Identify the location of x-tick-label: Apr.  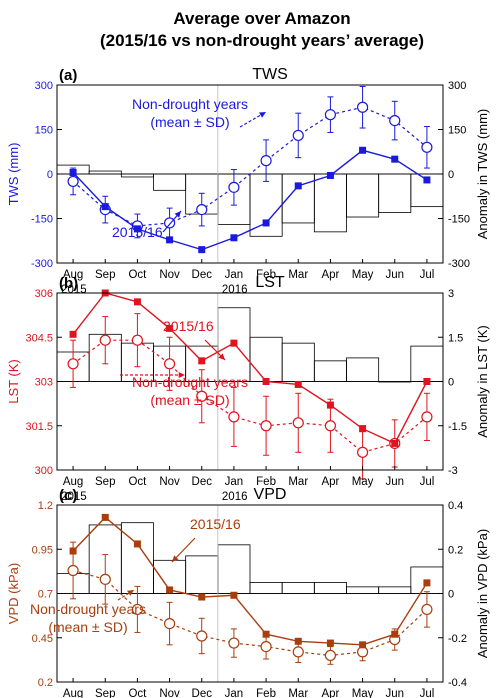
(330, 275).